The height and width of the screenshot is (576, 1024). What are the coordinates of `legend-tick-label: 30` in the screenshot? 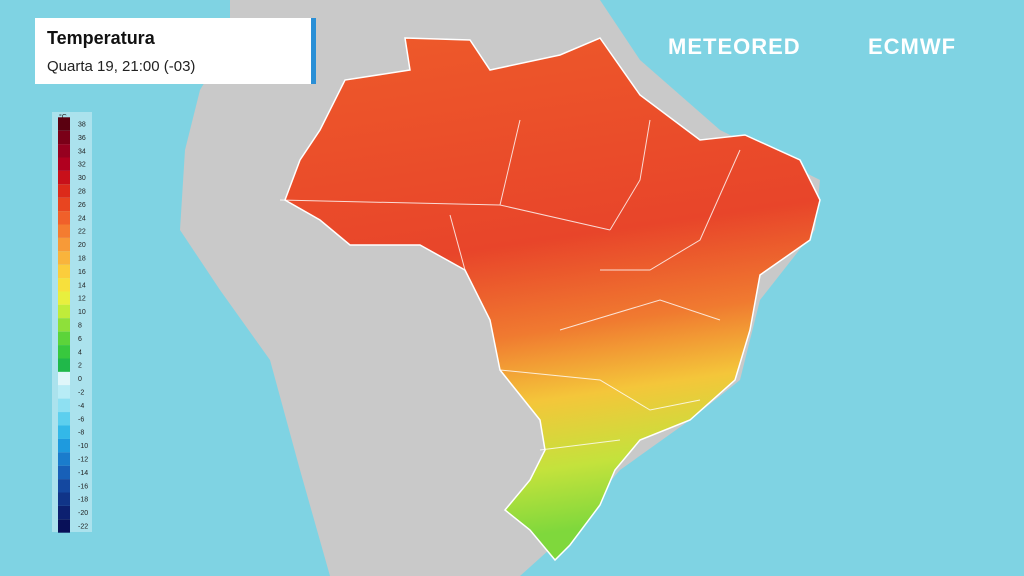 It's located at (82, 178).